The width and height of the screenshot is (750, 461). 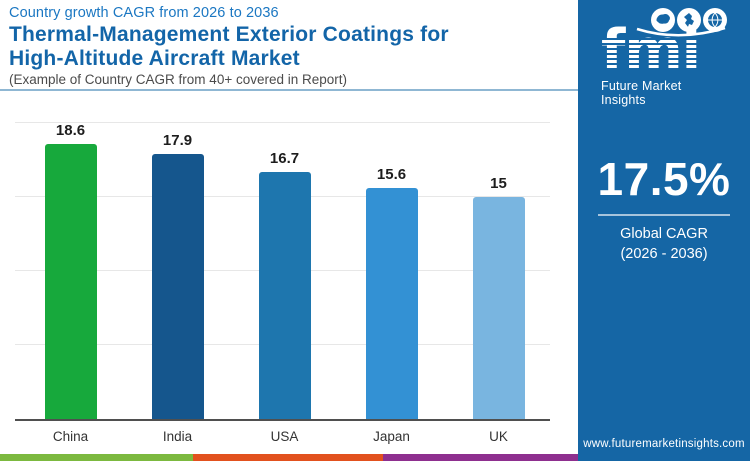 What do you see at coordinates (177, 436) in the screenshot?
I see `x-axis-label: India` at bounding box center [177, 436].